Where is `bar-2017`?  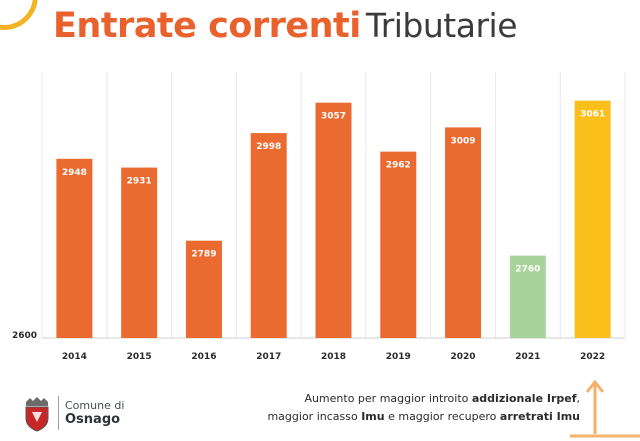
bar-2017 is located at coordinates (268, 235).